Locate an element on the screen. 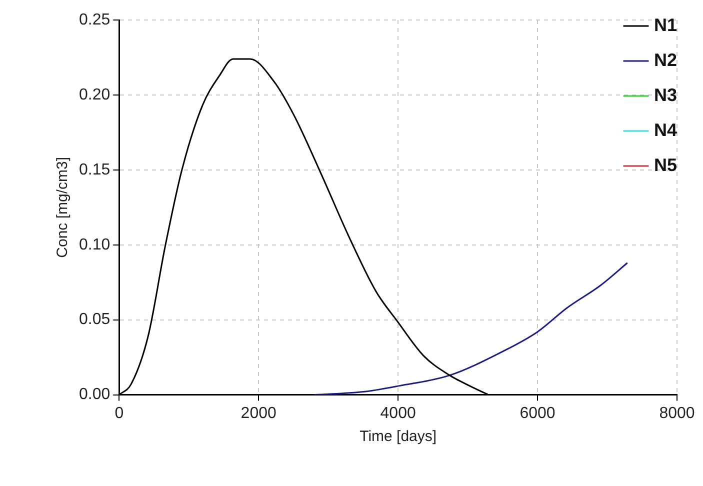 This screenshot has height=486, width=703. y-tick-label: 0.00 is located at coordinates (94, 395).